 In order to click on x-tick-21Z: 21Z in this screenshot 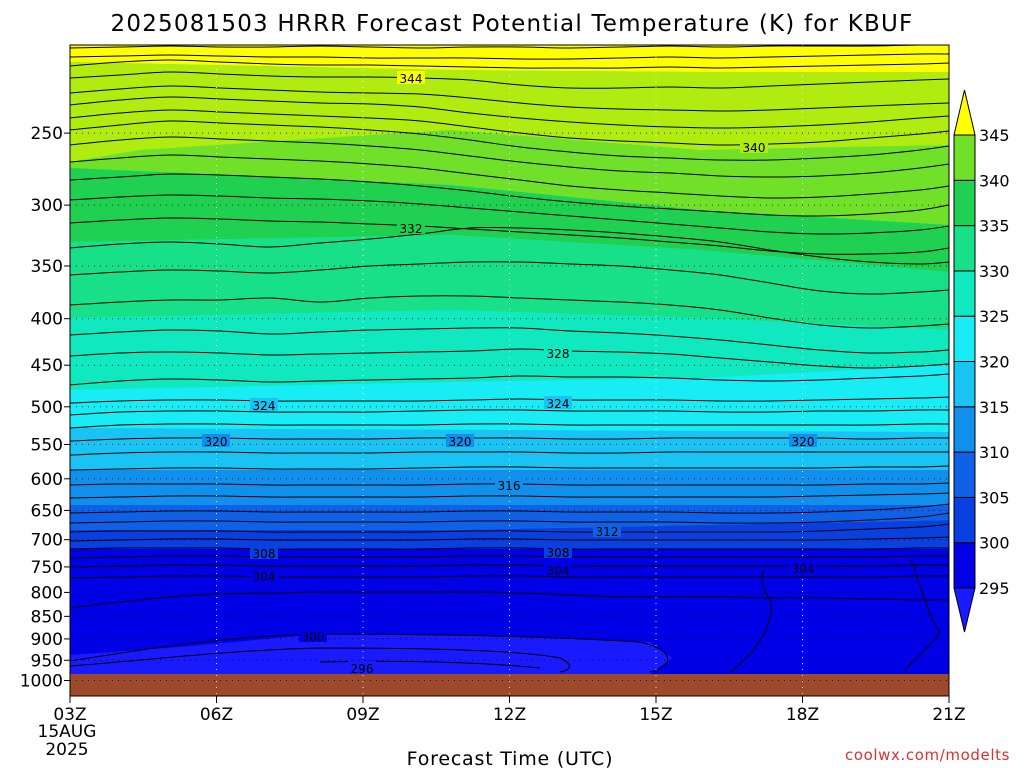, I will do `click(949, 710)`.